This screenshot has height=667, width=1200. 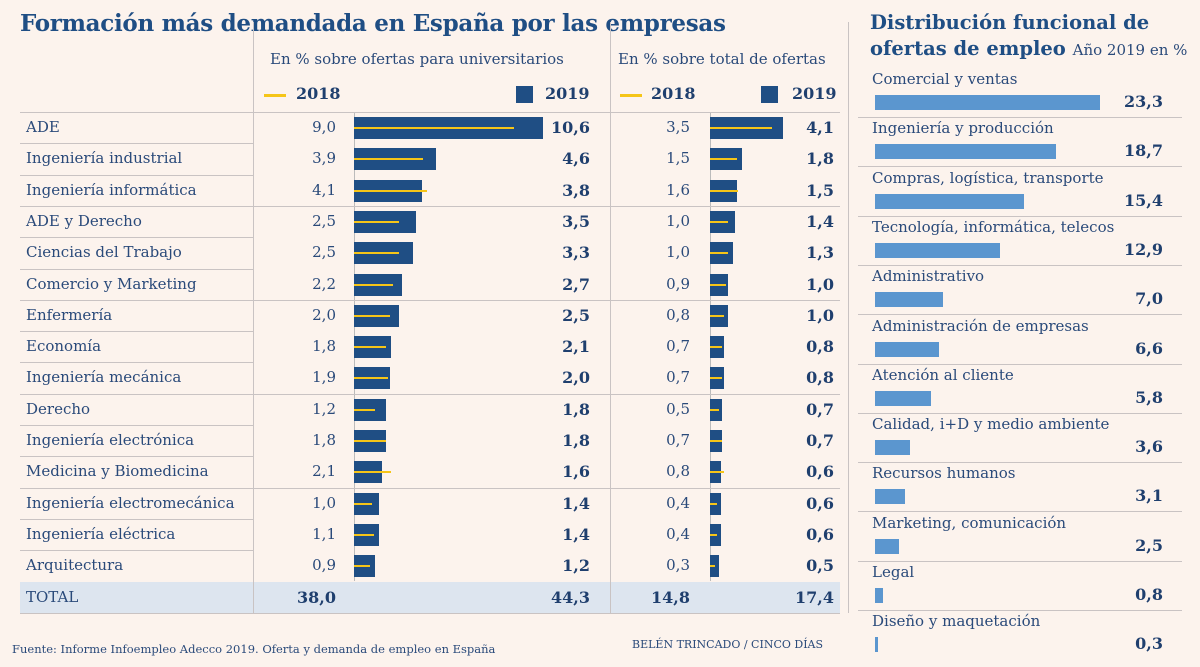 I want to click on value-total-2018: 1,0, so click(x=678, y=252).